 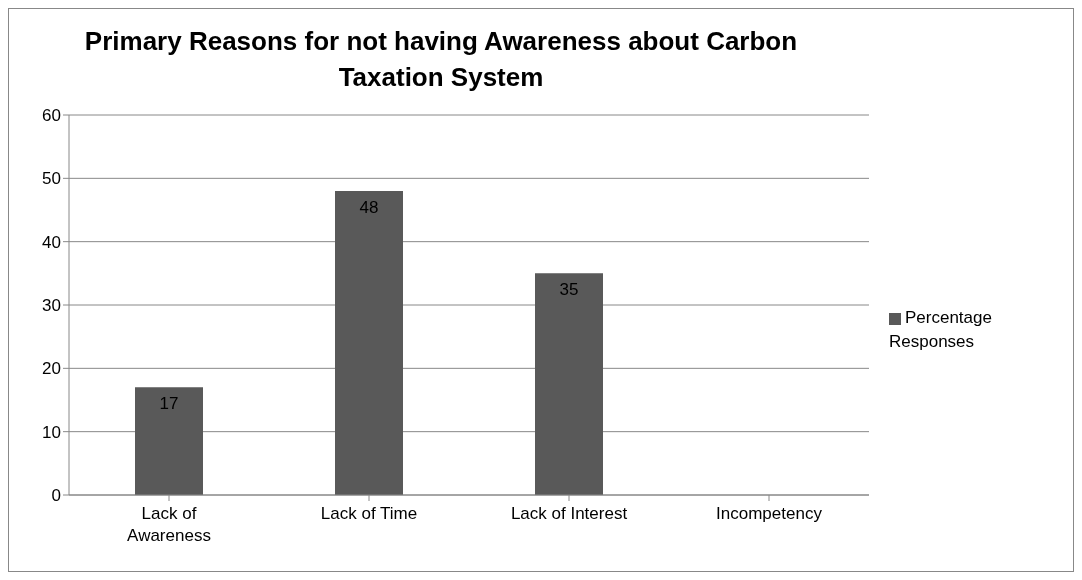 What do you see at coordinates (51, 179) in the screenshot?
I see `y-tick-label: 50` at bounding box center [51, 179].